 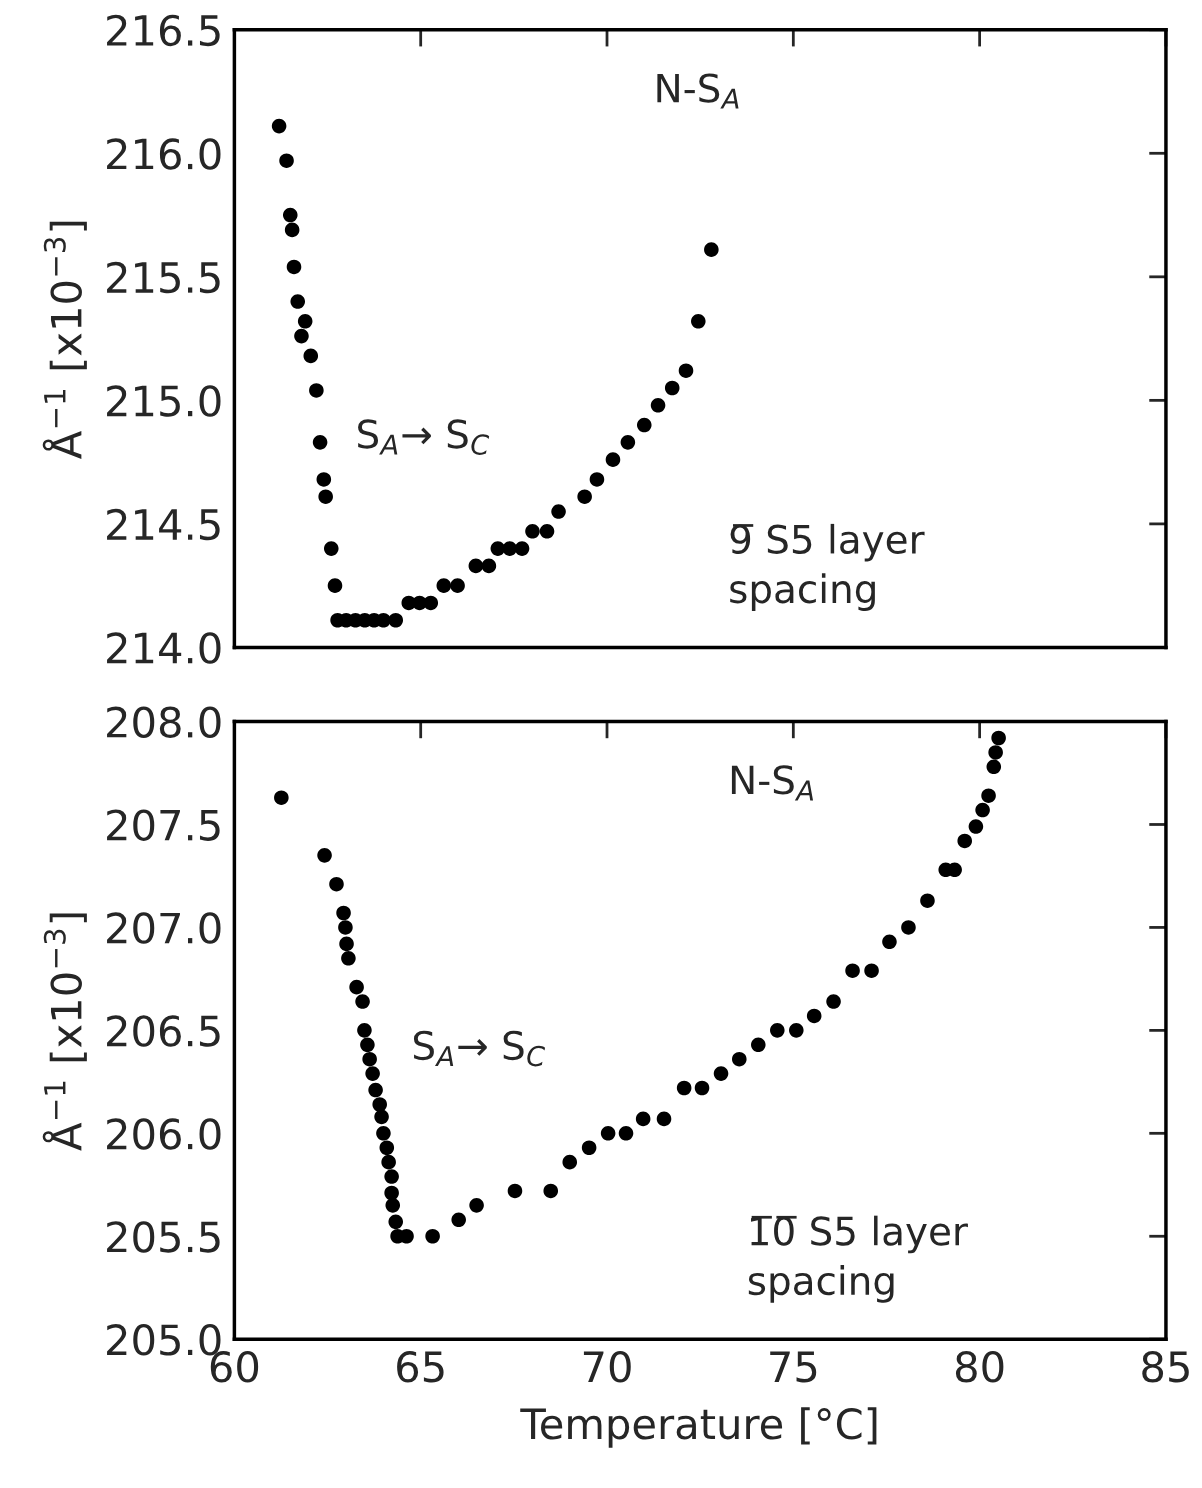 I want to click on y-tick-label: 216.5, so click(x=163, y=30).